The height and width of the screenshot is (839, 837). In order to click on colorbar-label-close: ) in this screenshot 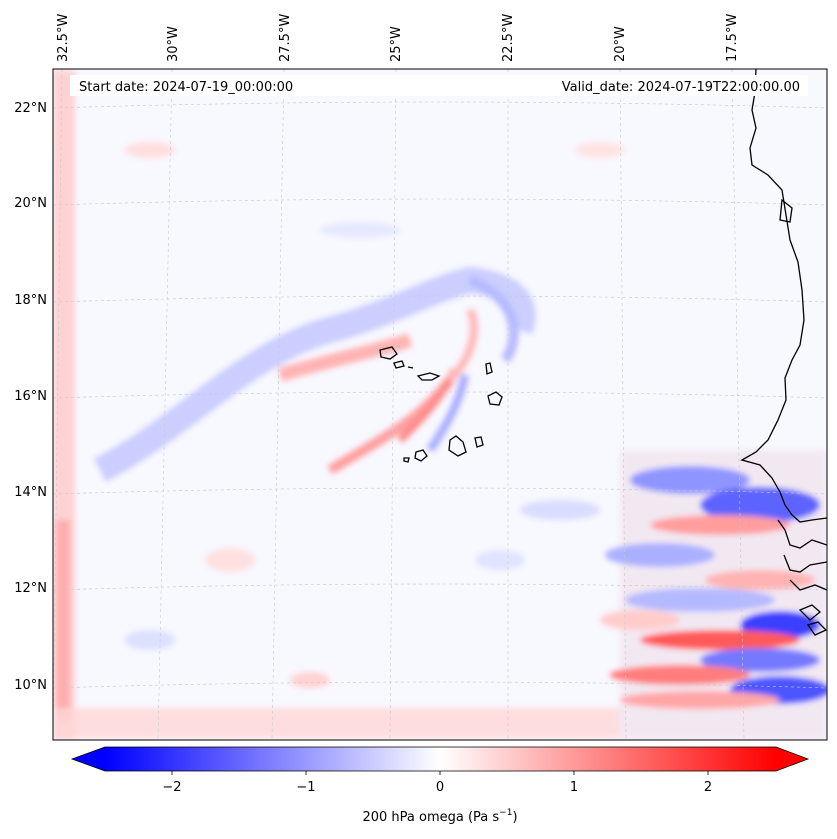, I will do `click(514, 817)`.